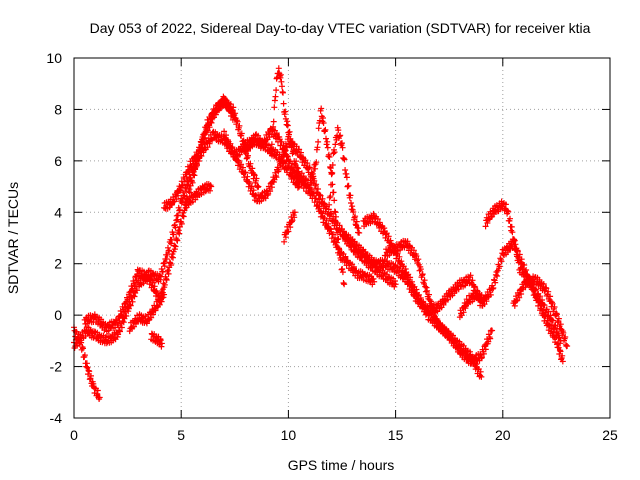  I want to click on x-tick-label: 10, so click(289, 435).